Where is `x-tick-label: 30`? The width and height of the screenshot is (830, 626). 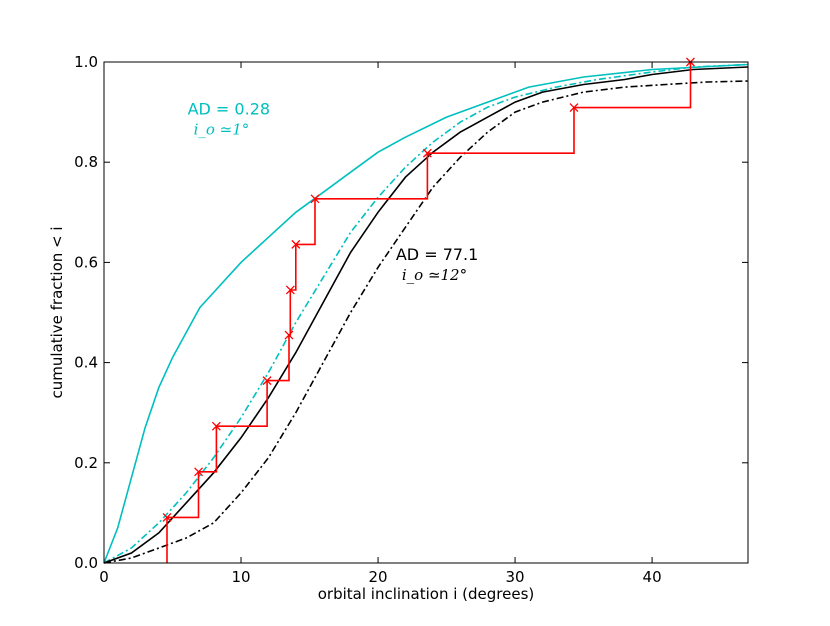 x-tick-label: 30 is located at coordinates (515, 577).